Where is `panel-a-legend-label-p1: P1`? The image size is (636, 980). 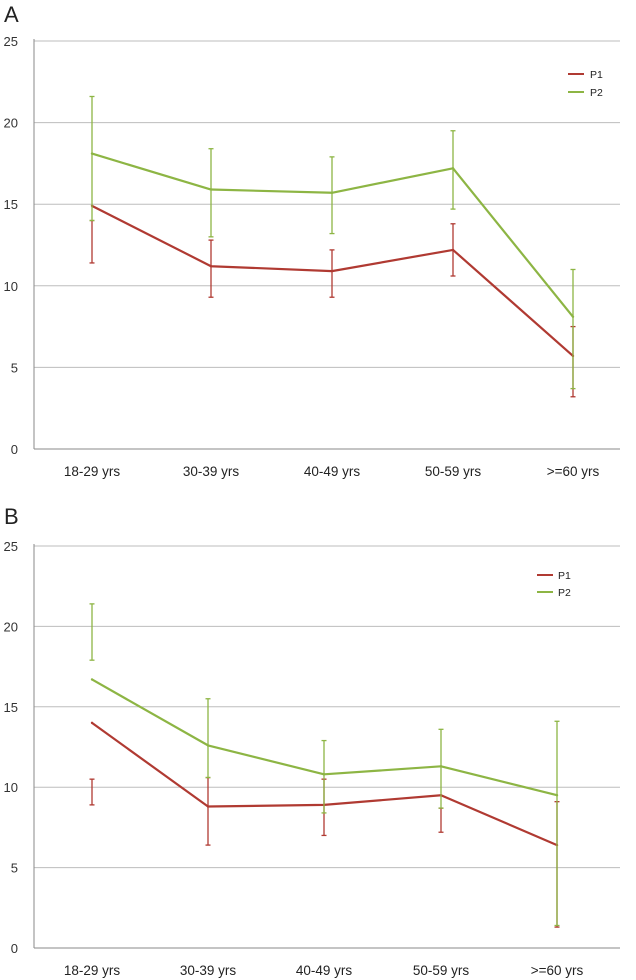
panel-a-legend-label-p1: P1 is located at coordinates (596, 75).